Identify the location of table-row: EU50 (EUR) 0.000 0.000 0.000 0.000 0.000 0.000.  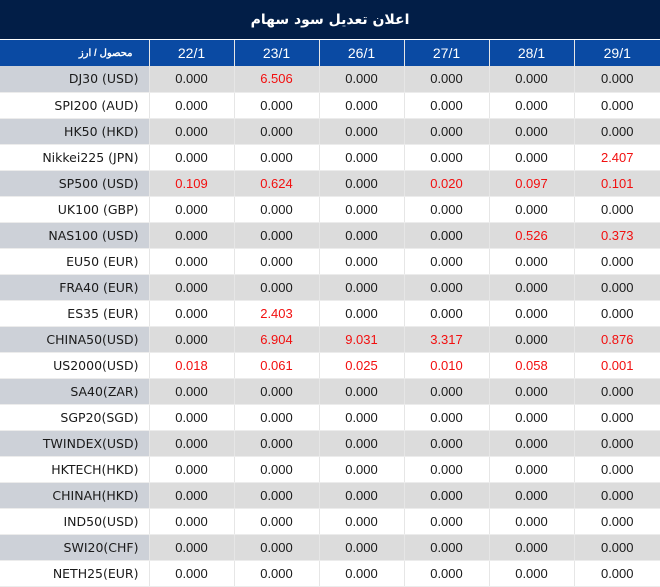
(330, 261).